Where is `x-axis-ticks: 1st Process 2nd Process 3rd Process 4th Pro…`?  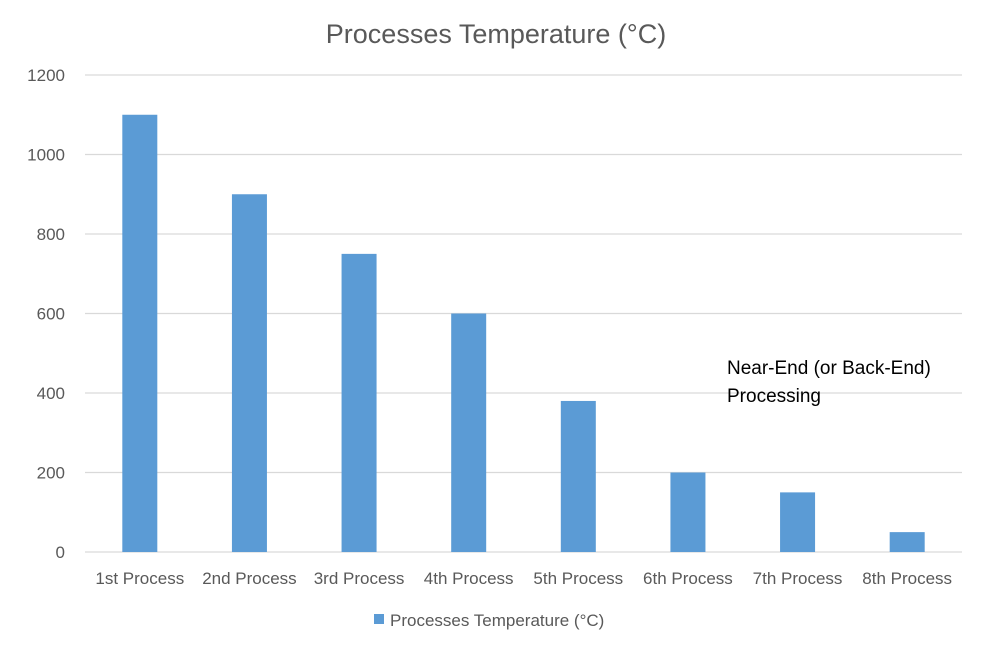 x-axis-ticks: 1st Process 2nd Process 3rd Process 4th Pro… is located at coordinates (523, 578).